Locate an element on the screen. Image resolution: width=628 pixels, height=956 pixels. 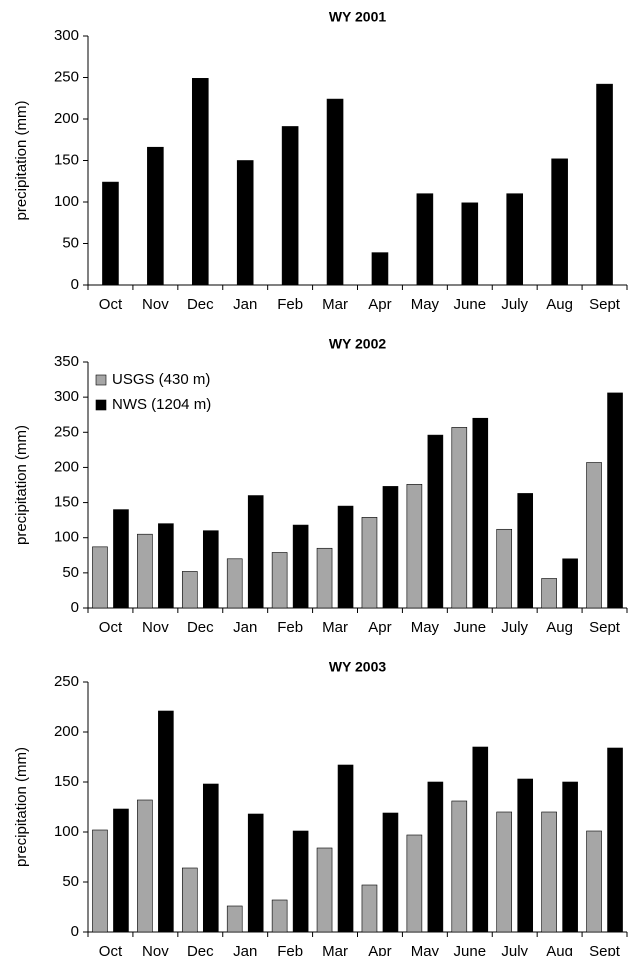
y-tick-label: 100 is located at coordinates (66, 201).